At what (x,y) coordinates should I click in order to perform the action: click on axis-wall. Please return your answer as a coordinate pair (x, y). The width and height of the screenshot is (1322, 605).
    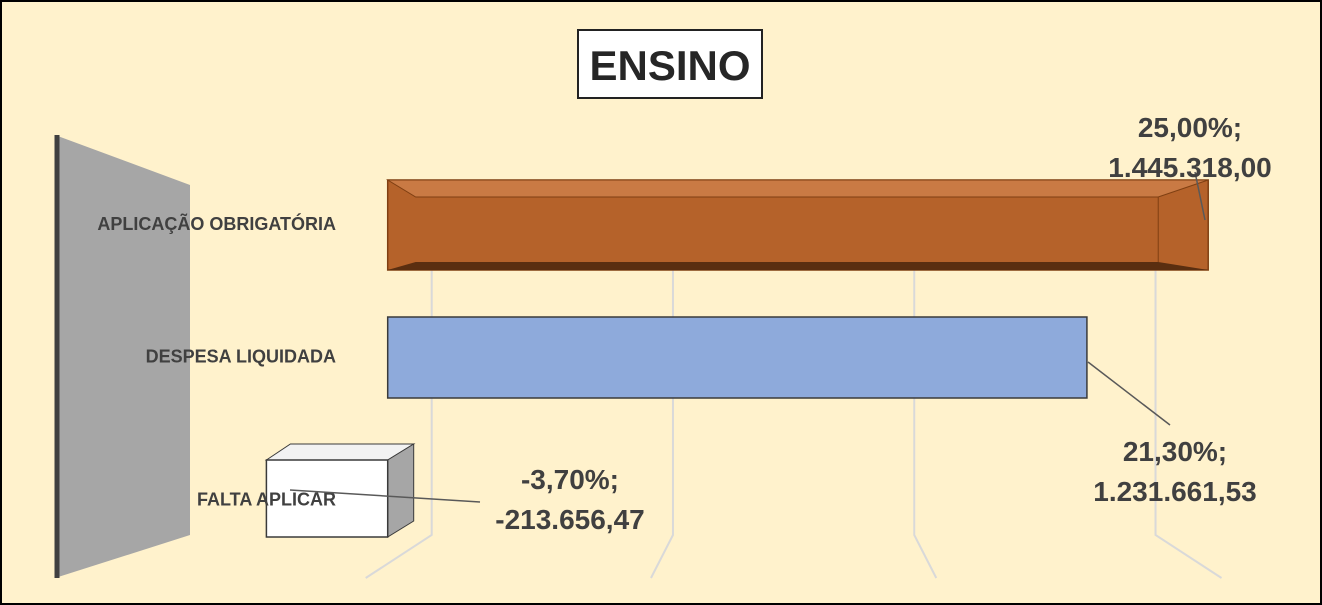
    Looking at the image, I should click on (122, 356).